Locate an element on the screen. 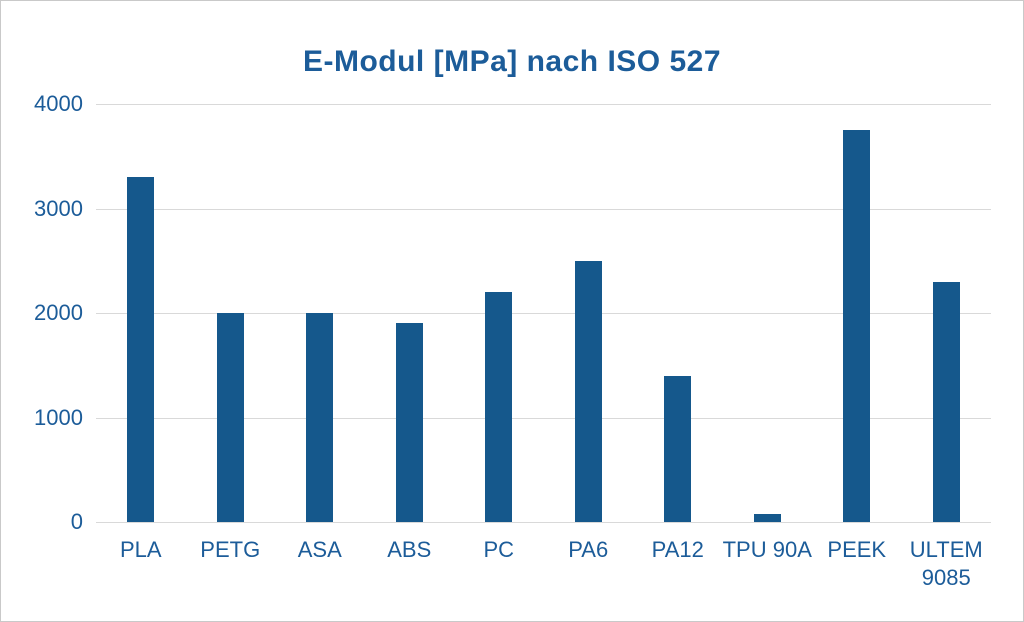 Image resolution: width=1024 pixels, height=622 pixels. bar-PETG is located at coordinates (230, 417).